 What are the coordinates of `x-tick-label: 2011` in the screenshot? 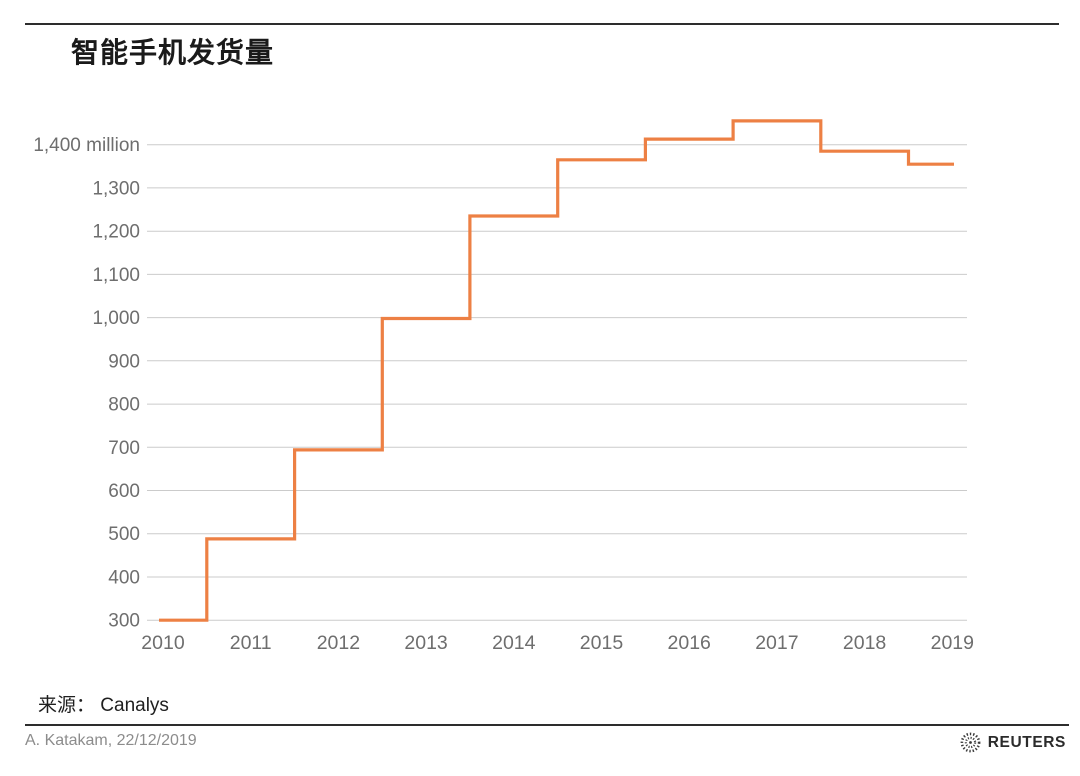 It's located at (251, 643).